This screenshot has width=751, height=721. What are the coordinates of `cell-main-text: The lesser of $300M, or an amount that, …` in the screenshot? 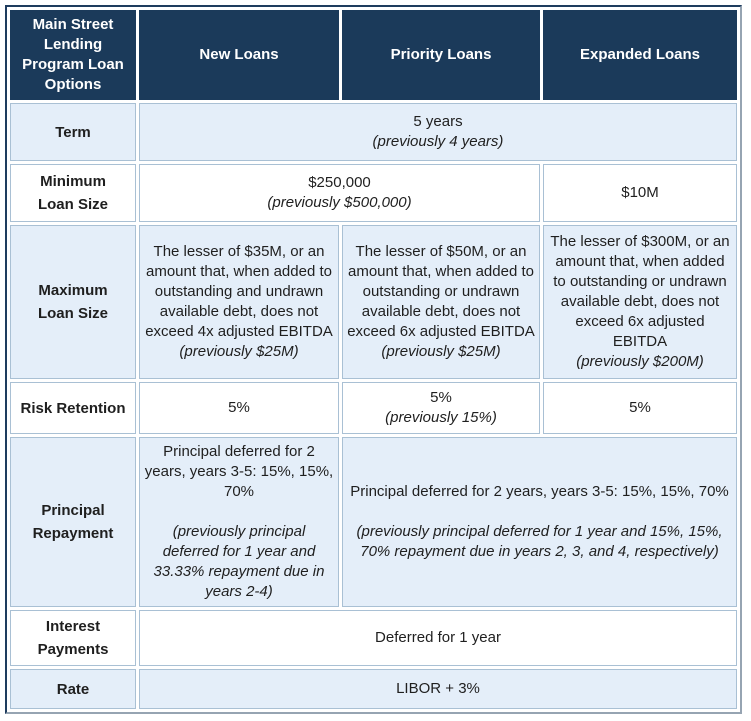 It's located at (640, 291).